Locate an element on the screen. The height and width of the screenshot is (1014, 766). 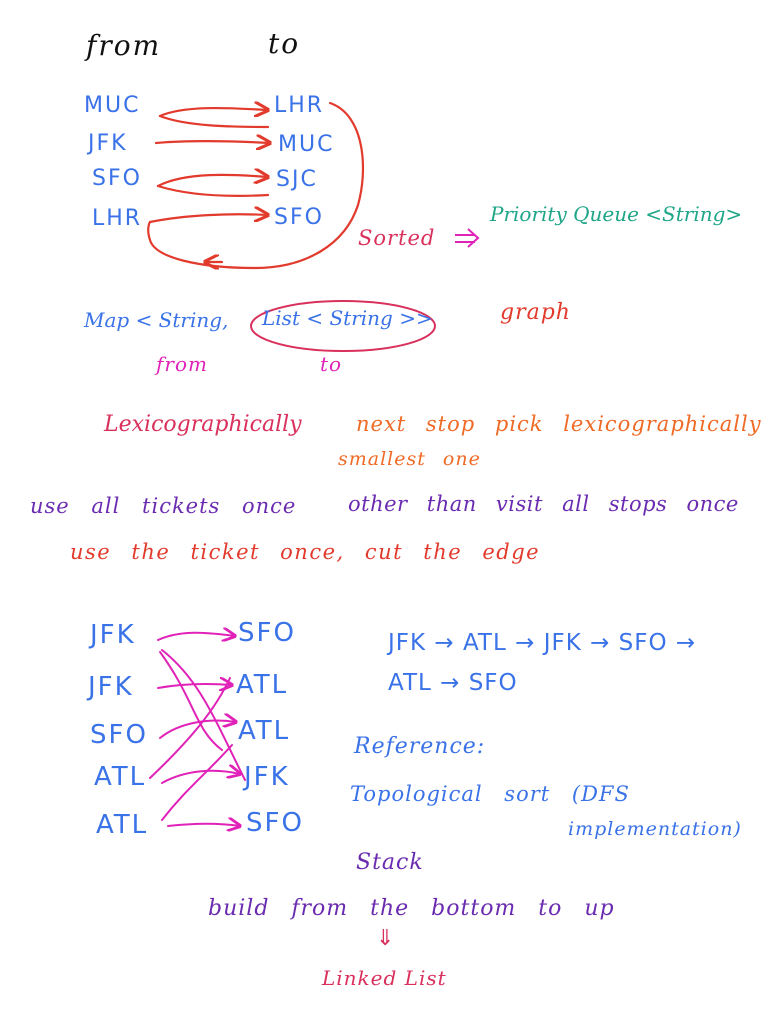
list-type: List < String >> is located at coordinates (347, 318).